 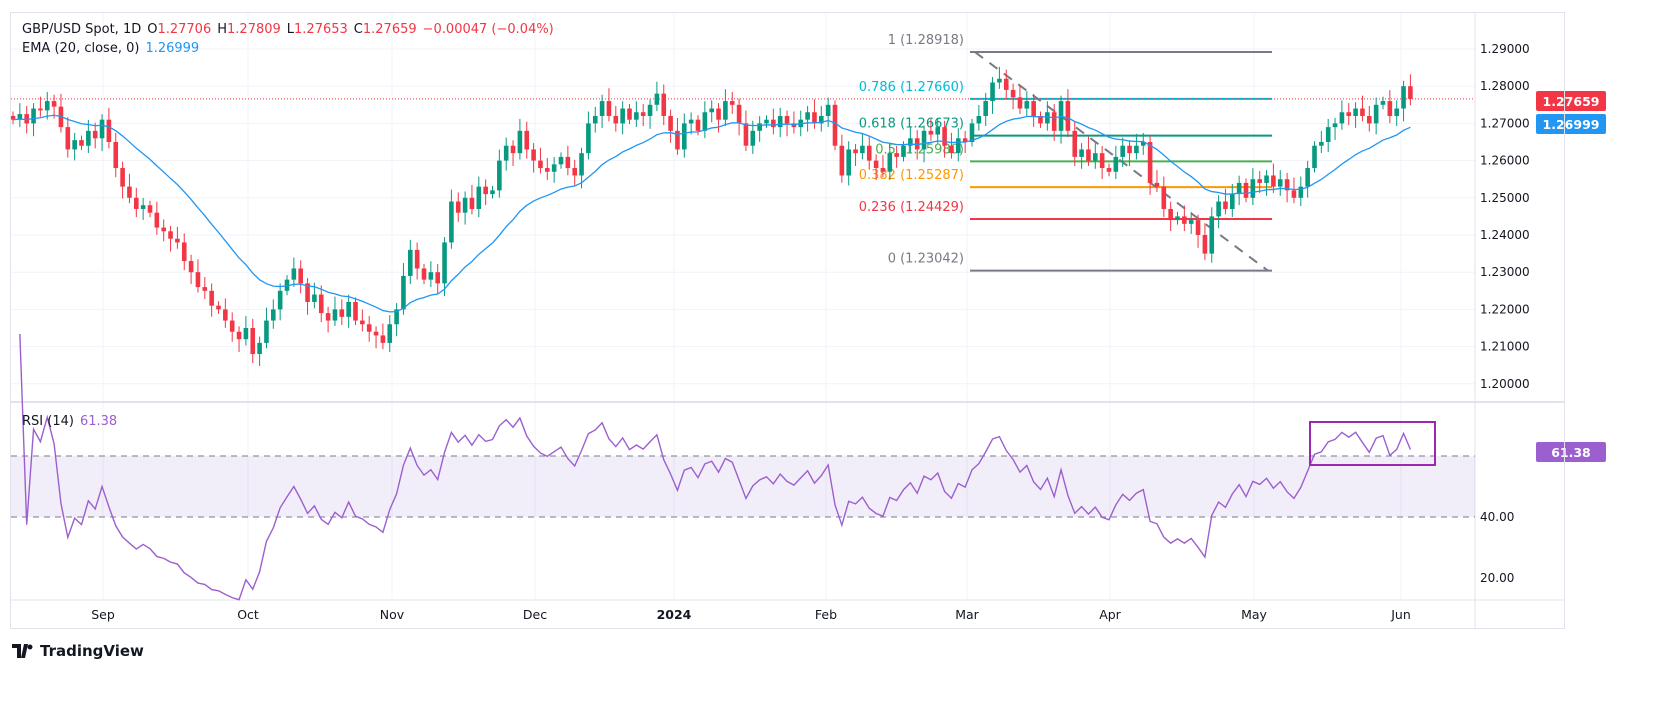 What do you see at coordinates (82, 29) in the screenshot?
I see `symbol-title: GBP/USD Spot, 1D` at bounding box center [82, 29].